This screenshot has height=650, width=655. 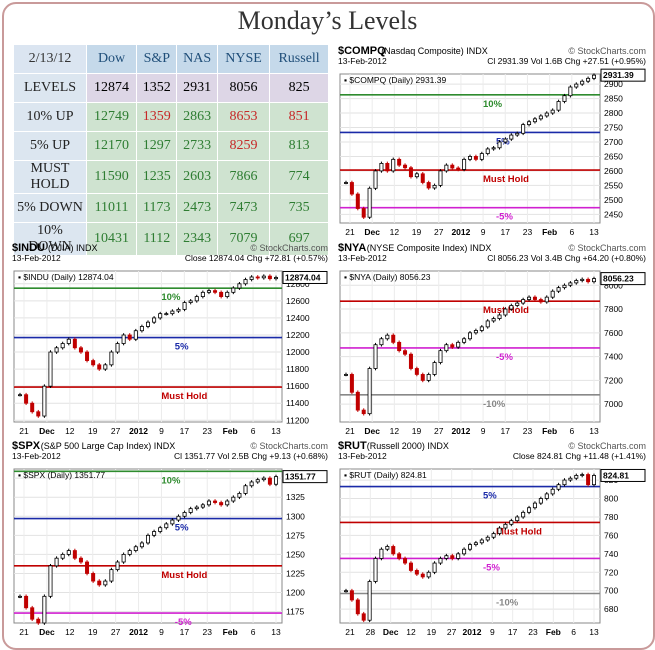 I want to click on x-tick-label: 2012, so click(x=138, y=632).